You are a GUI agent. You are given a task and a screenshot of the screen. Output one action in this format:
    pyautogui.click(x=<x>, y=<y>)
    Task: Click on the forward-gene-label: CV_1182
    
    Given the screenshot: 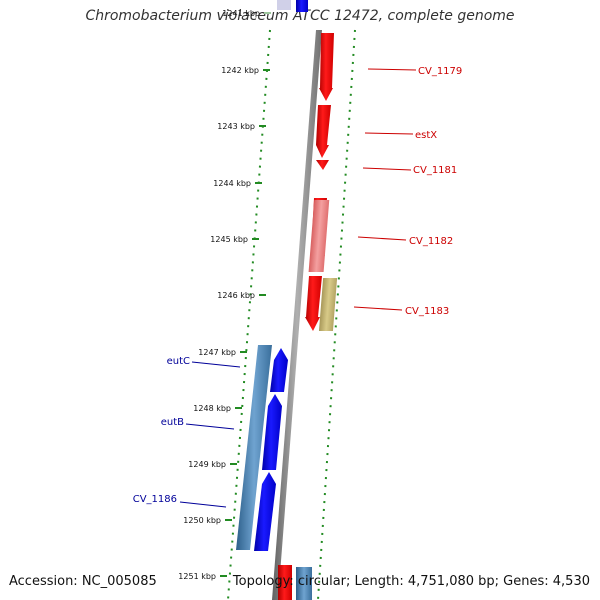 What is the action you would take?
    pyautogui.click(x=431, y=241)
    